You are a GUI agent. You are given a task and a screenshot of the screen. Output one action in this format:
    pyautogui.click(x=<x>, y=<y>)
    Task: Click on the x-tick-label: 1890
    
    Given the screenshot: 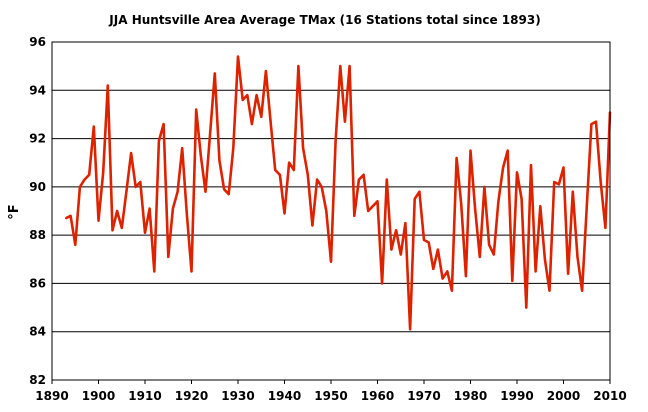 What is the action you would take?
    pyautogui.click(x=51, y=396)
    